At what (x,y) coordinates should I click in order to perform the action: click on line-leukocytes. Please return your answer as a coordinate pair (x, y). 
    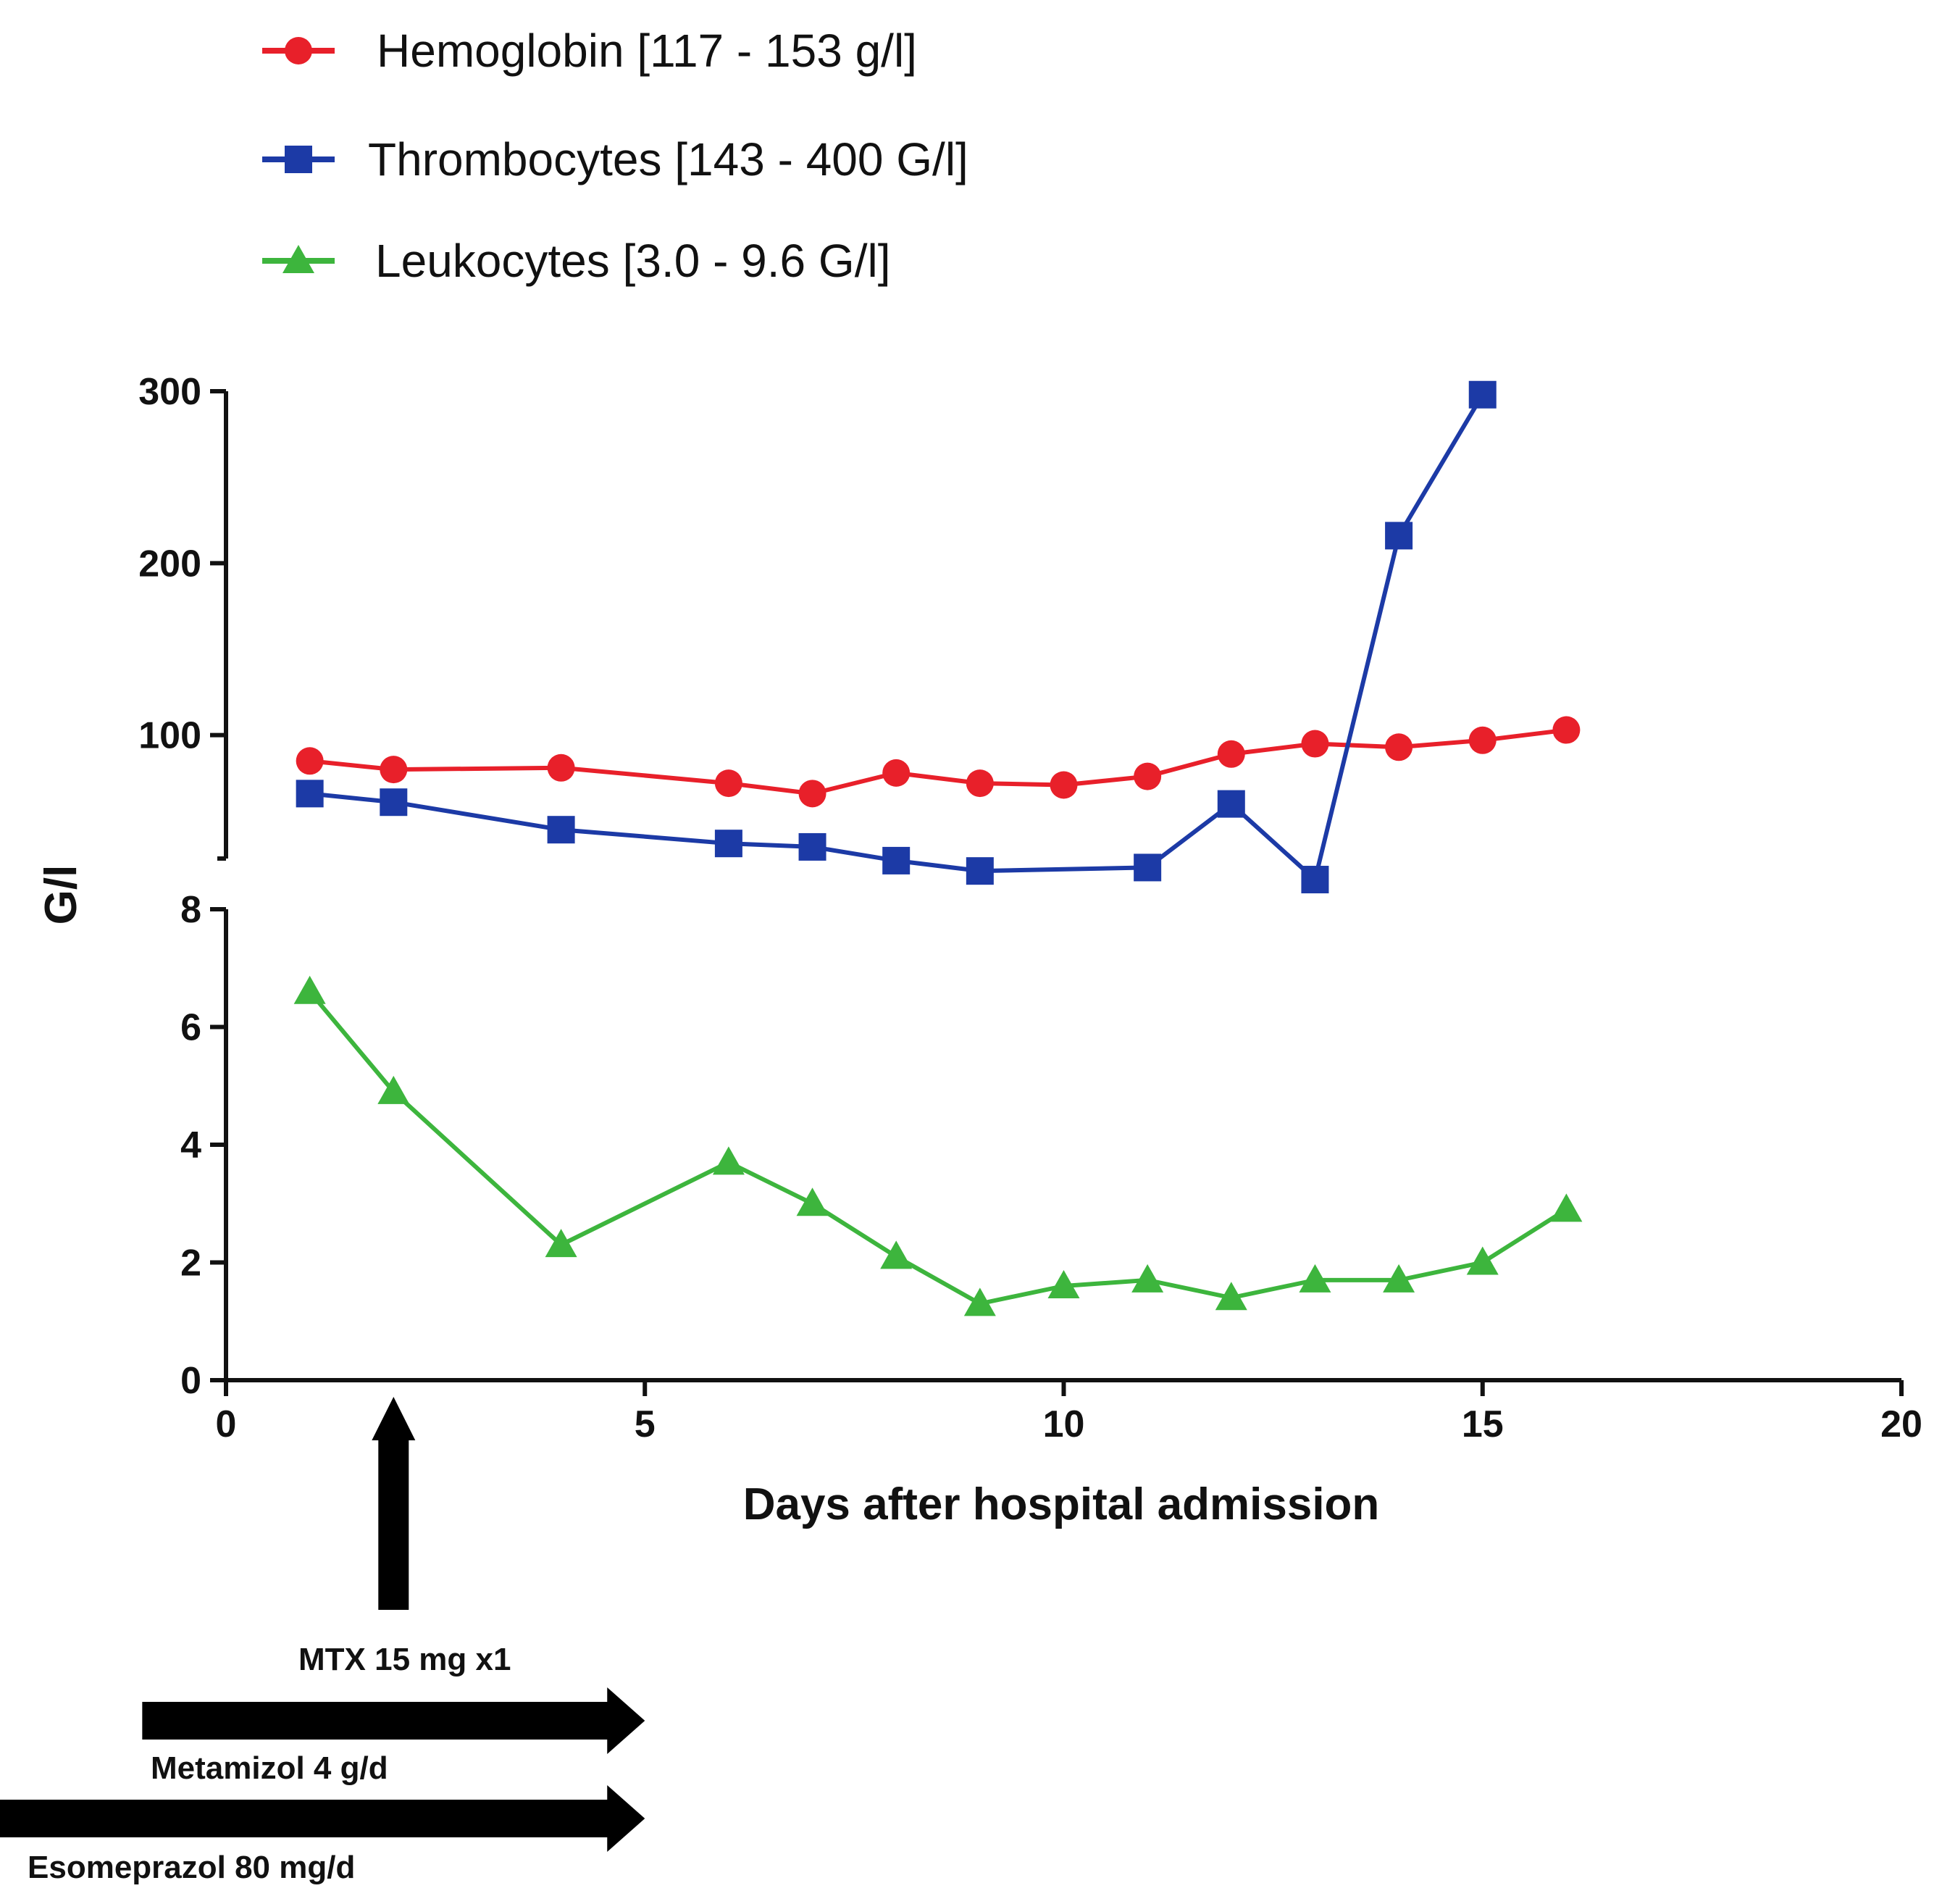
    Looking at the image, I should click on (938, 1148).